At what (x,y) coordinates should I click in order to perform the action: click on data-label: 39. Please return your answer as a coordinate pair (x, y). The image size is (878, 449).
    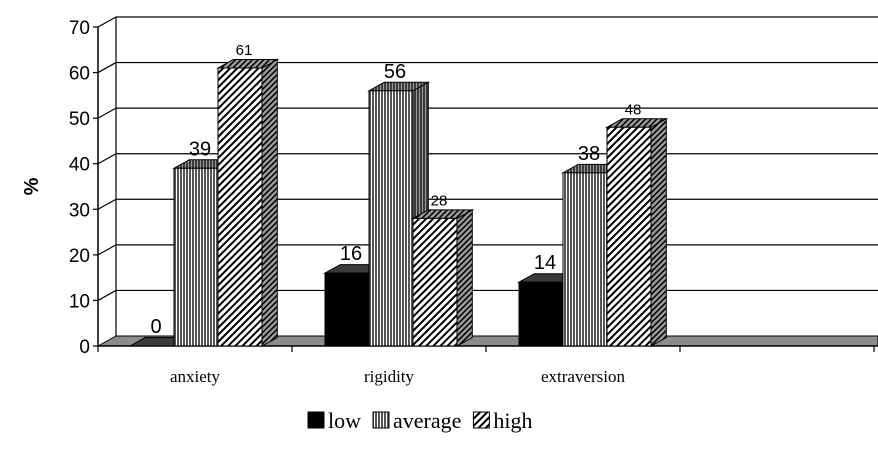
    Looking at the image, I should click on (200, 149).